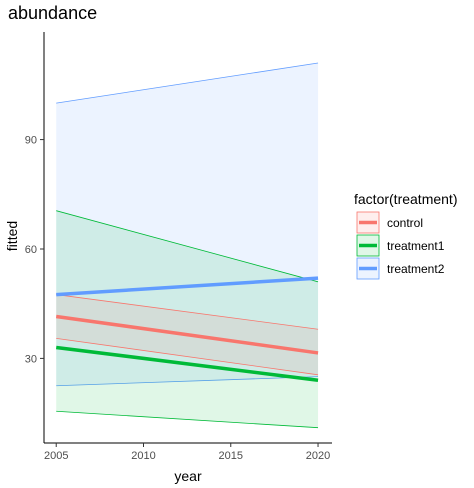  Describe the element at coordinates (231, 456) in the screenshot. I see `x-tick-label: 2015` at that location.